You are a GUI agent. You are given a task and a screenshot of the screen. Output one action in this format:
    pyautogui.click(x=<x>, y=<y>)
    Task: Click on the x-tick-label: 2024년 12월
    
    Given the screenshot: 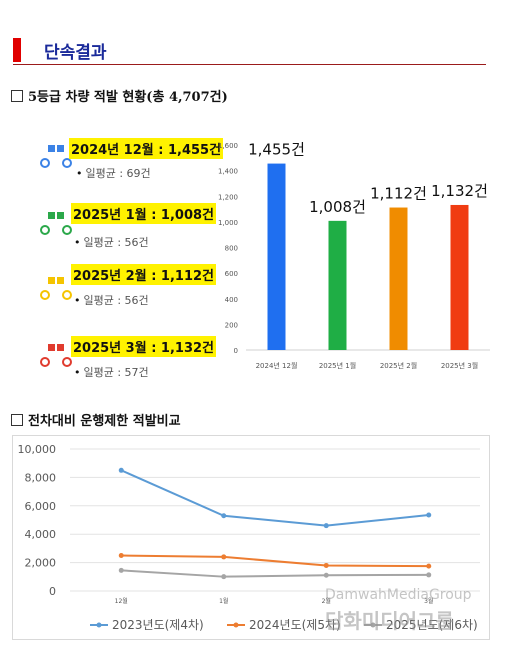 What is the action you would take?
    pyautogui.click(x=277, y=365)
    